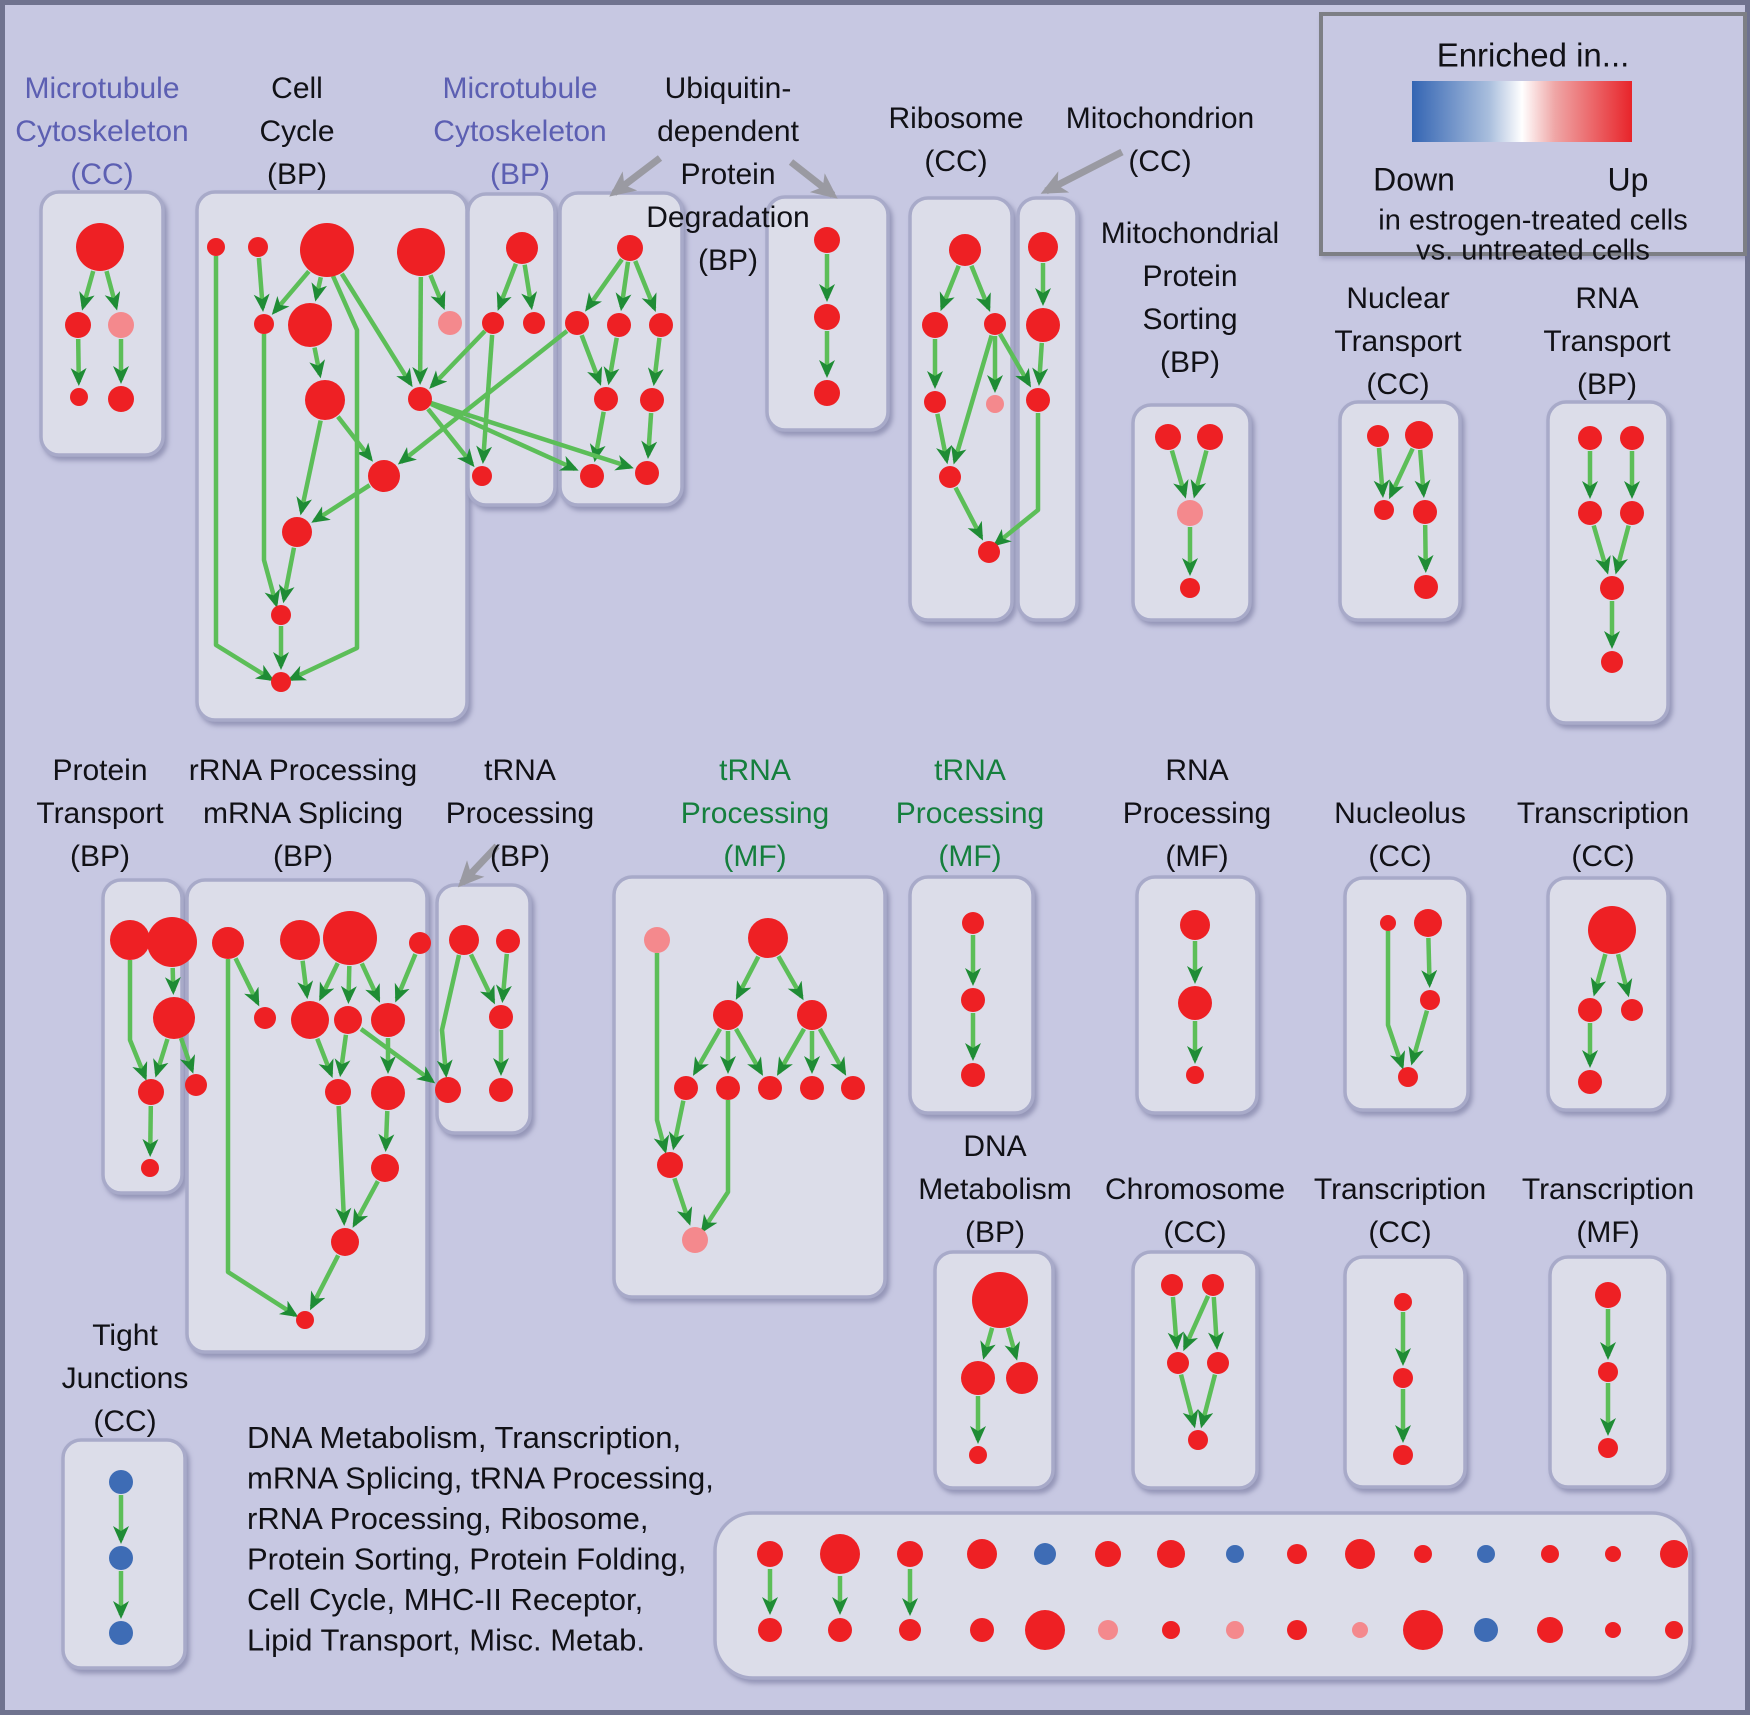 The width and height of the screenshot is (1750, 1715). I want to click on collapsed-categories-text: rRNA Processing, Ribosome,, so click(447, 1518).